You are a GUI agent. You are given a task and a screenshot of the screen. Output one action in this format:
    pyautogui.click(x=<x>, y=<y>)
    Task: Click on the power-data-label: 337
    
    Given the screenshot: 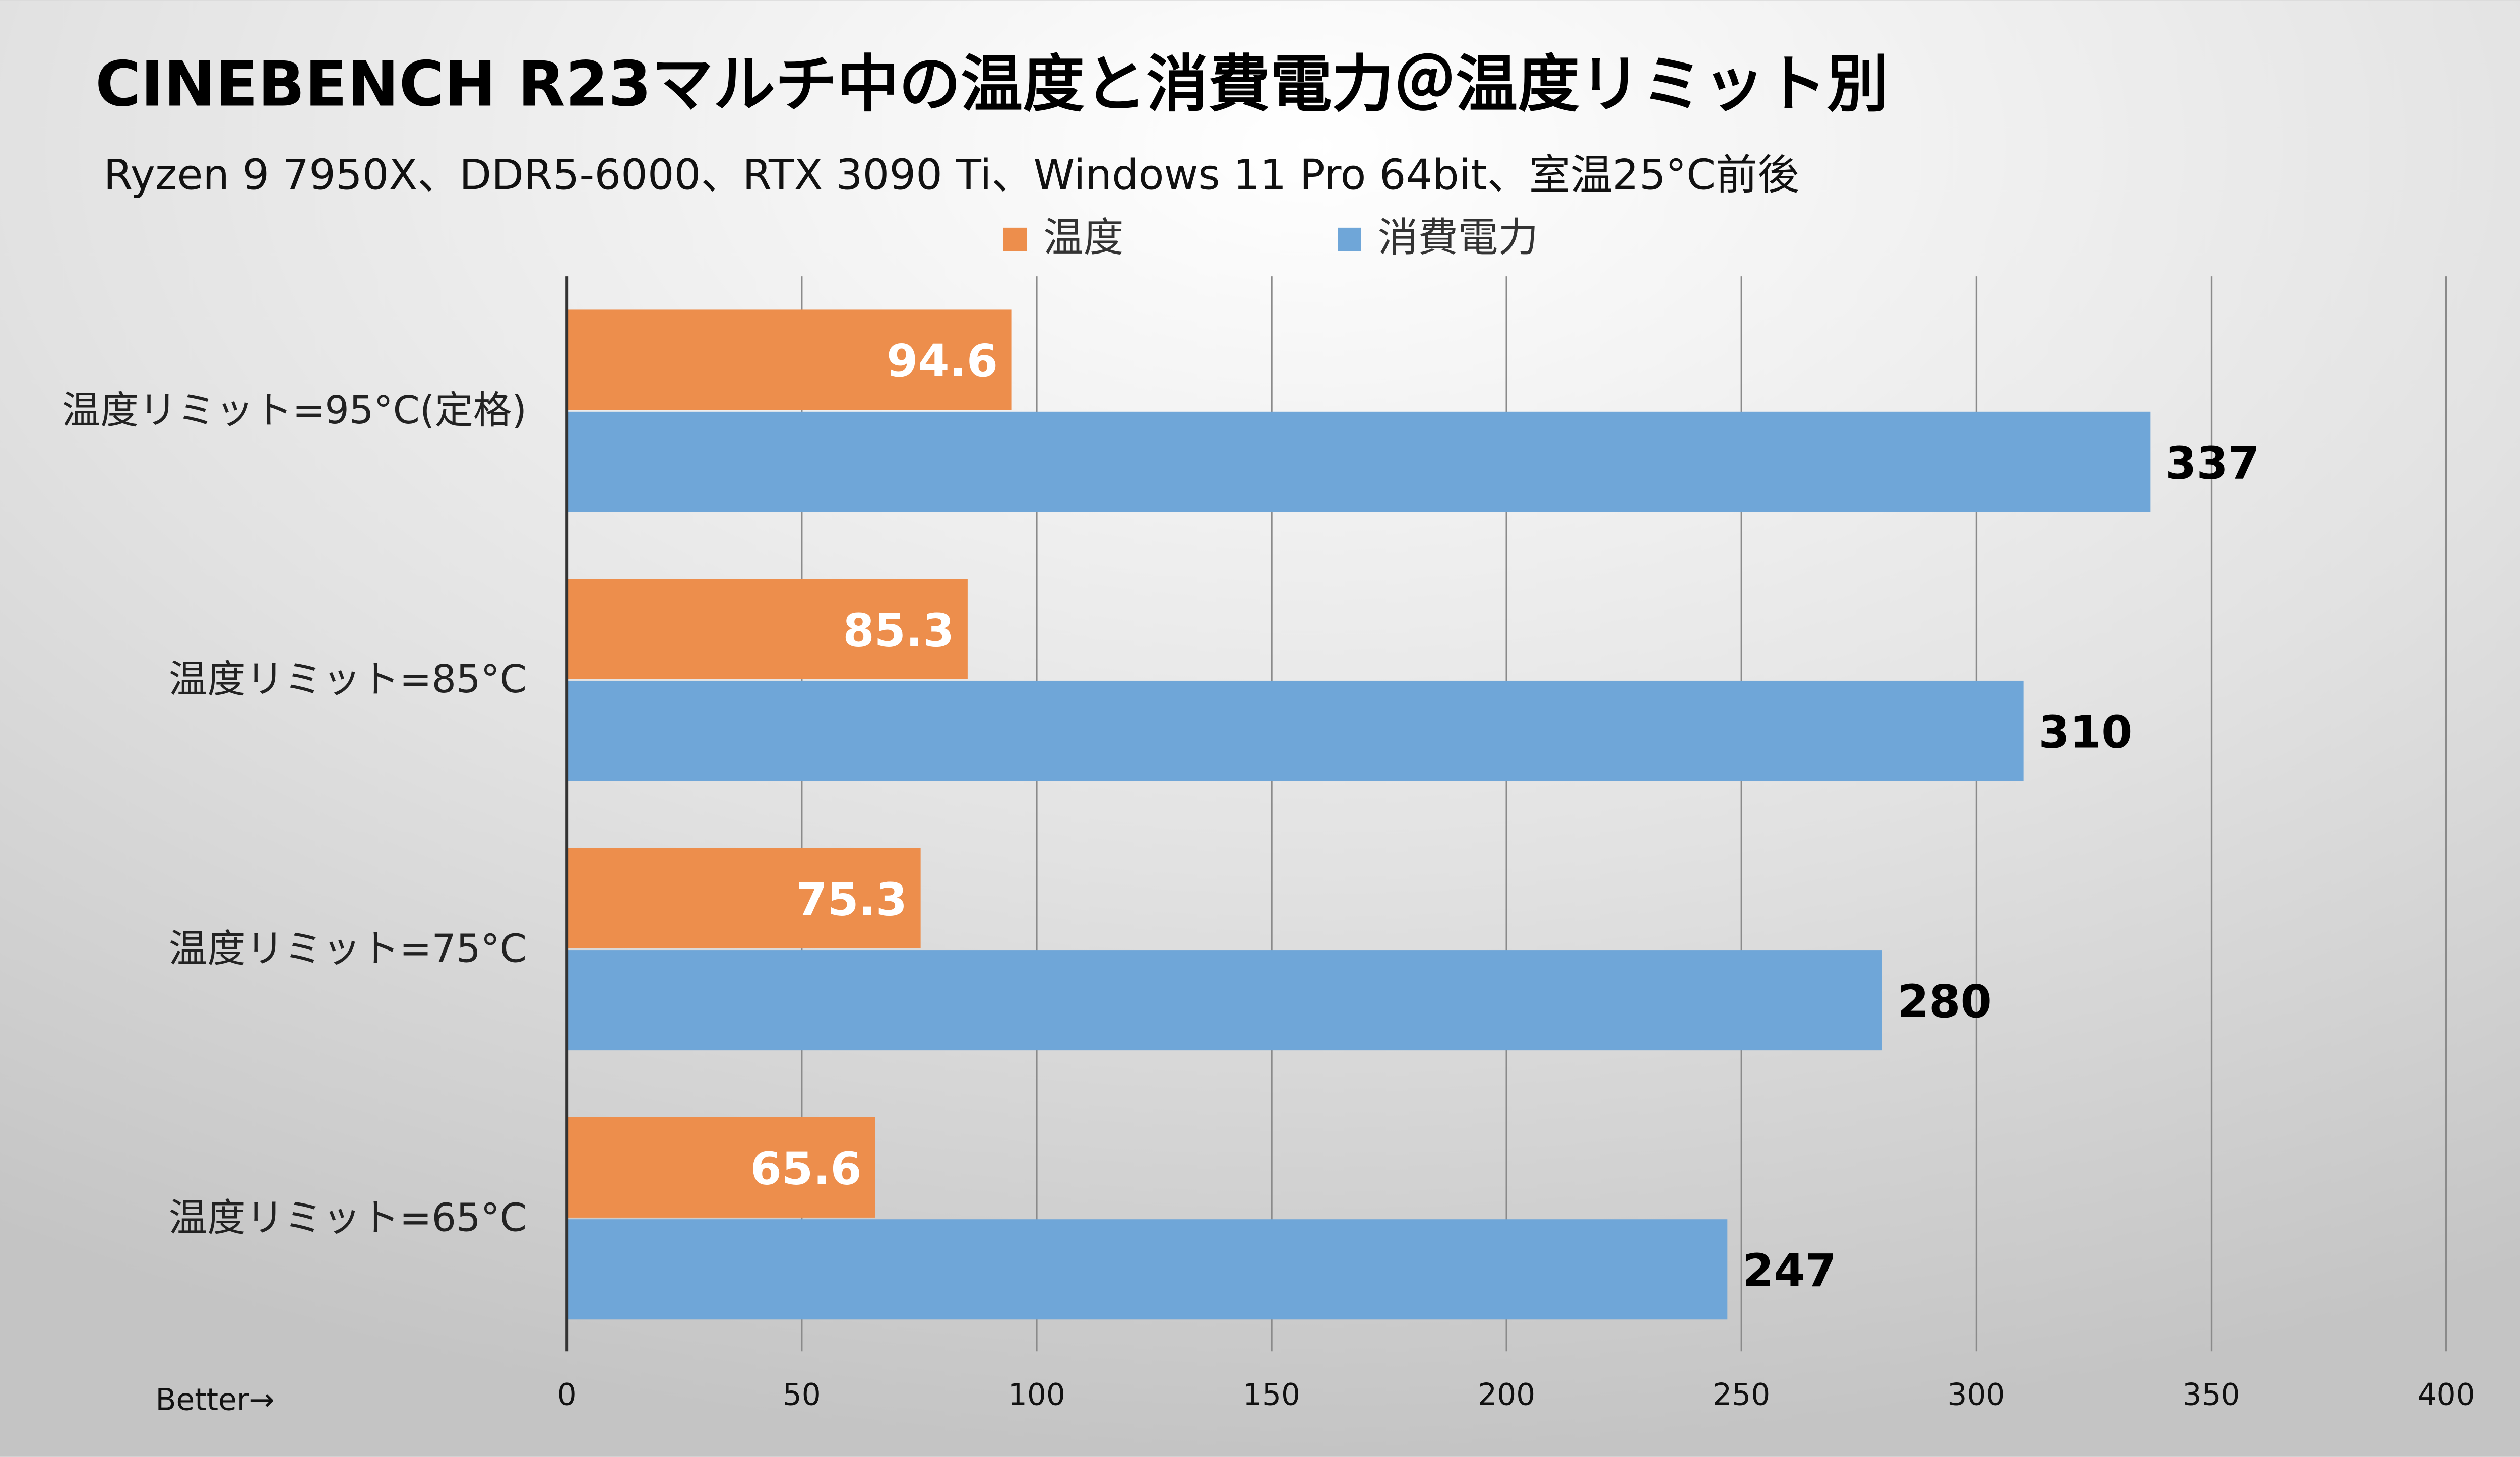 What is the action you would take?
    pyautogui.click(x=2212, y=463)
    